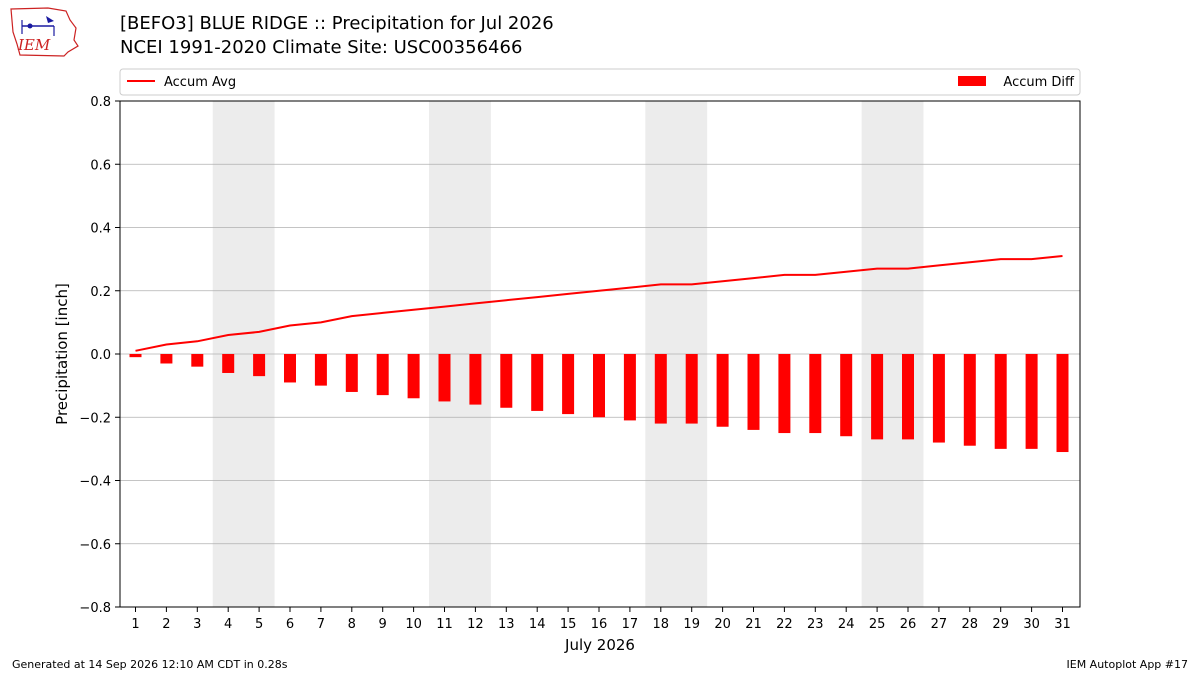 This screenshot has width=1200, height=675. Describe the element at coordinates (444, 624) in the screenshot. I see `x-tick-label: 11` at that location.